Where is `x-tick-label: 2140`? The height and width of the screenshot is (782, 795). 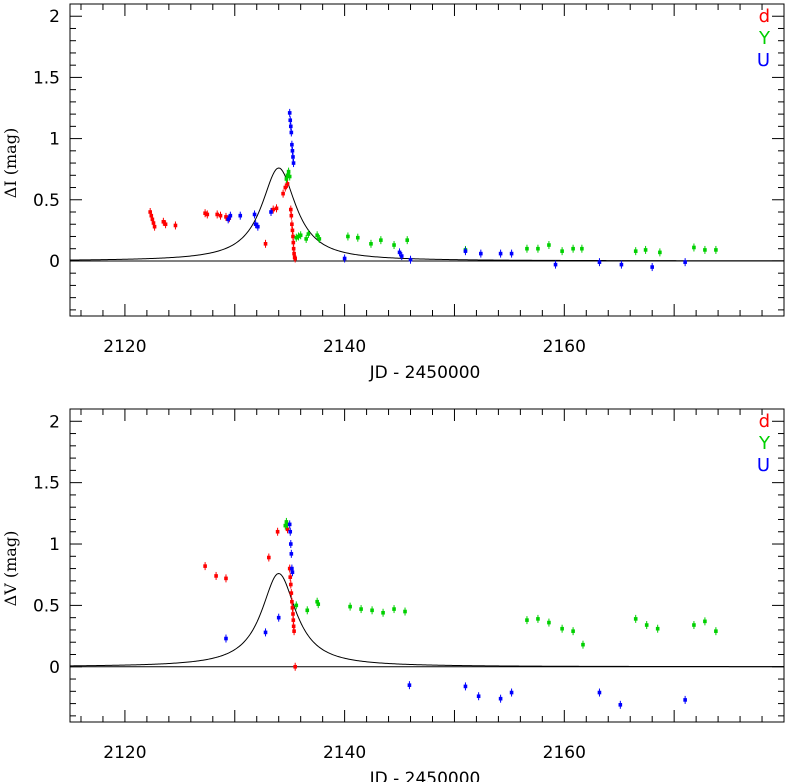
x-tick-label: 2140 is located at coordinates (344, 347).